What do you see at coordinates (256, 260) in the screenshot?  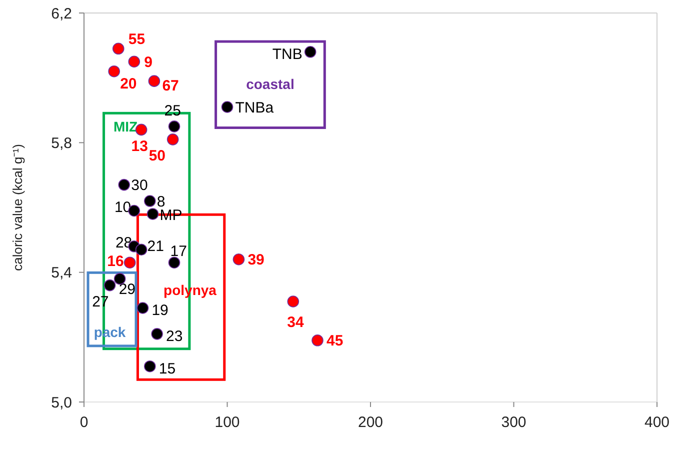 I see `annotation: 39` at bounding box center [256, 260].